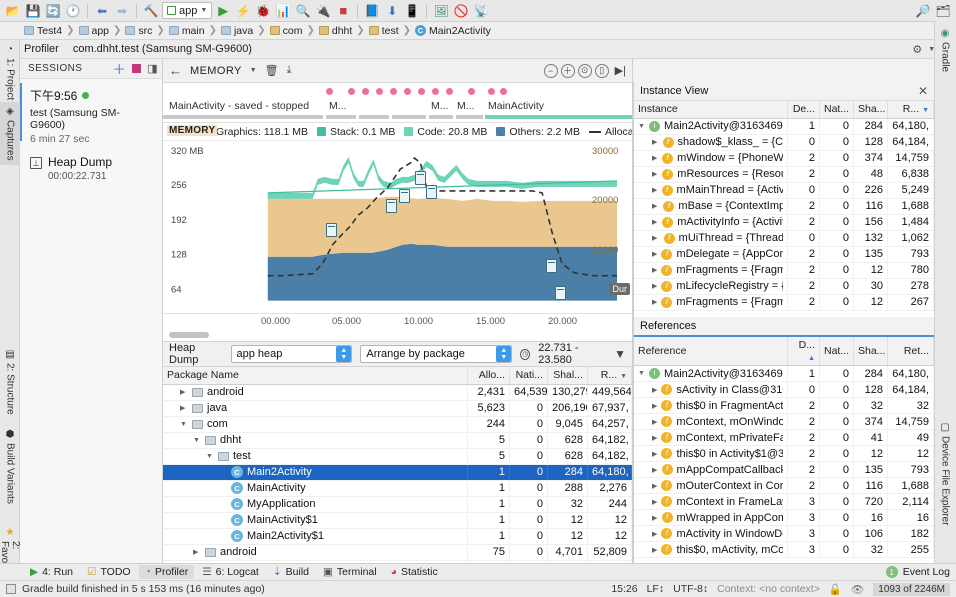 The width and height of the screenshot is (956, 597). I want to click on timeline-scrollbar, so click(397, 335).